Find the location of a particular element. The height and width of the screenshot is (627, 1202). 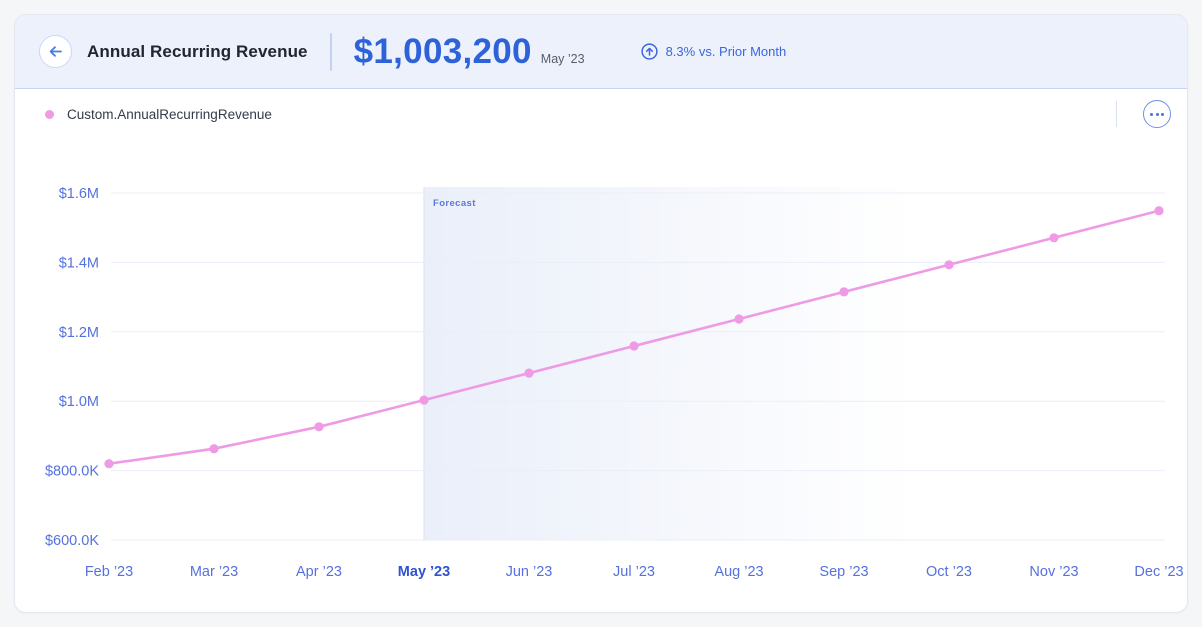

series-label: Custom.AnnualRecurringRevenue is located at coordinates (169, 114).